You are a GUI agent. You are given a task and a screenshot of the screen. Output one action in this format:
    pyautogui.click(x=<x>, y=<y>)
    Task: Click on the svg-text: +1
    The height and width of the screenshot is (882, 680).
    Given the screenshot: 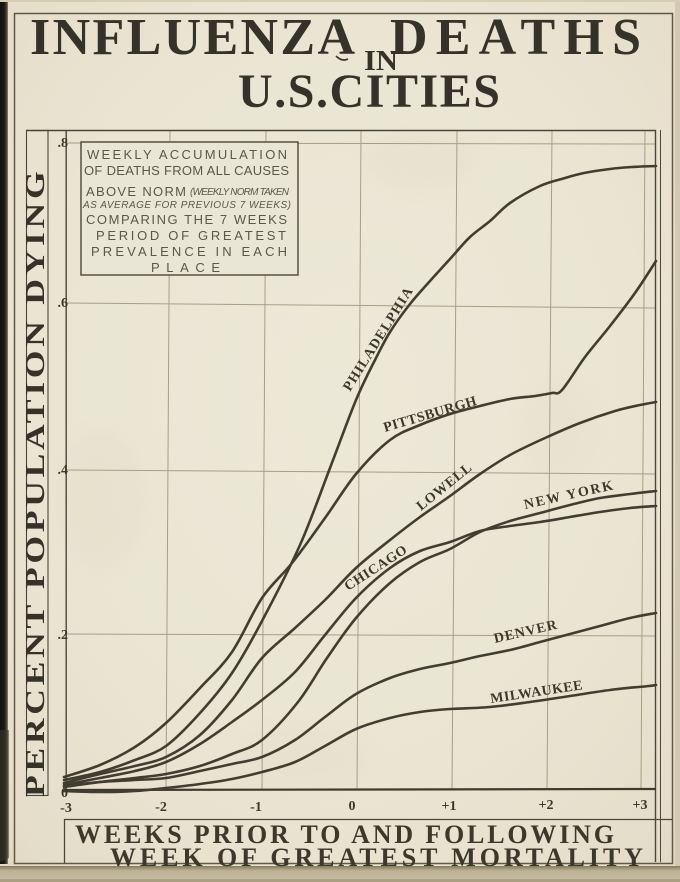 What is the action you would take?
    pyautogui.click(x=449, y=806)
    